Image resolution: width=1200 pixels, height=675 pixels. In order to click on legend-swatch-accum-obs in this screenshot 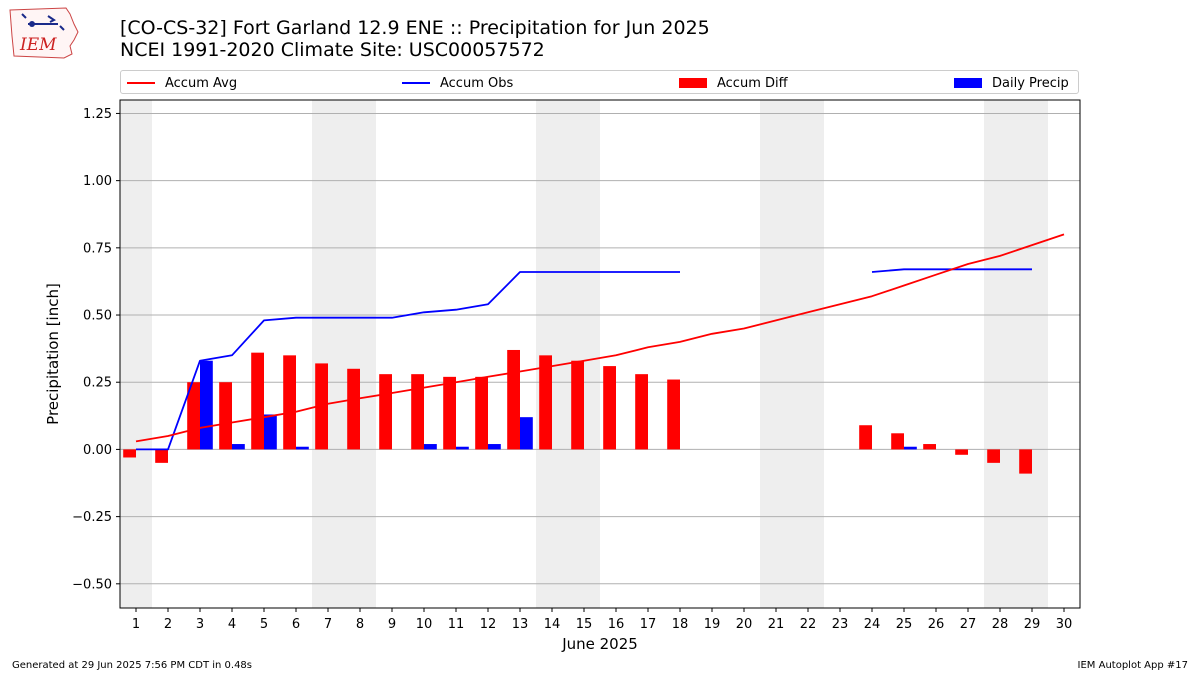, I will do `click(416, 83)`.